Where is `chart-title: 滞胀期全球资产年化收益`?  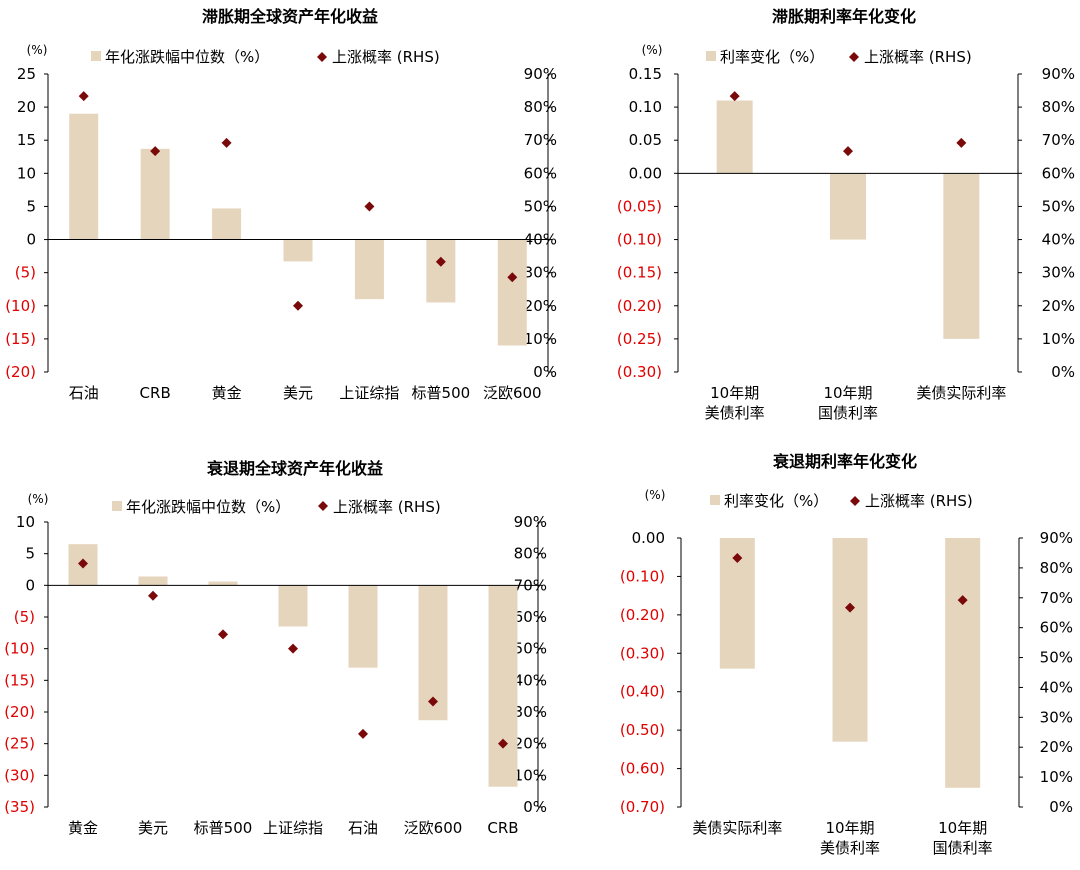 chart-title: 滞胀期全球资产年化收益 is located at coordinates (290, 16).